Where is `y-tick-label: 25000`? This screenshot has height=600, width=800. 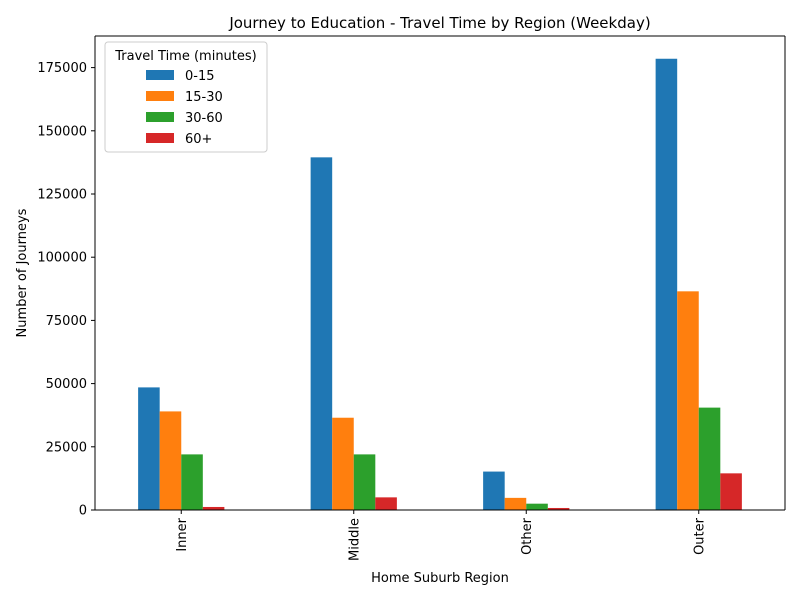 y-tick-label: 25000 is located at coordinates (66, 447).